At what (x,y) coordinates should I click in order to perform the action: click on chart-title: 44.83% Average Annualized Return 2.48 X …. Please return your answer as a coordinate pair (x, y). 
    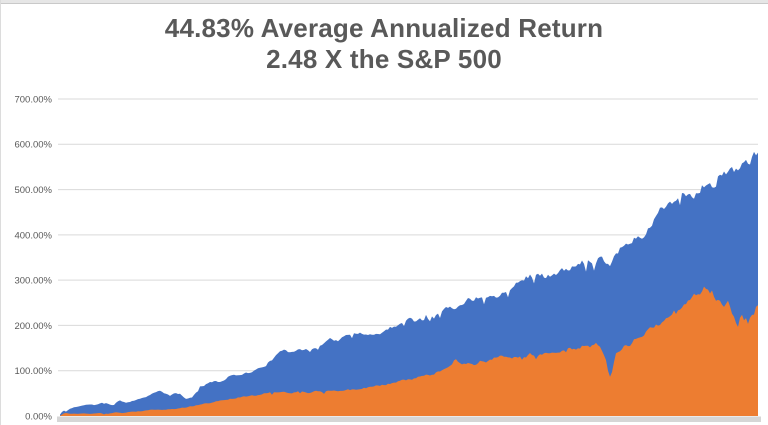
    Looking at the image, I should click on (384, 44).